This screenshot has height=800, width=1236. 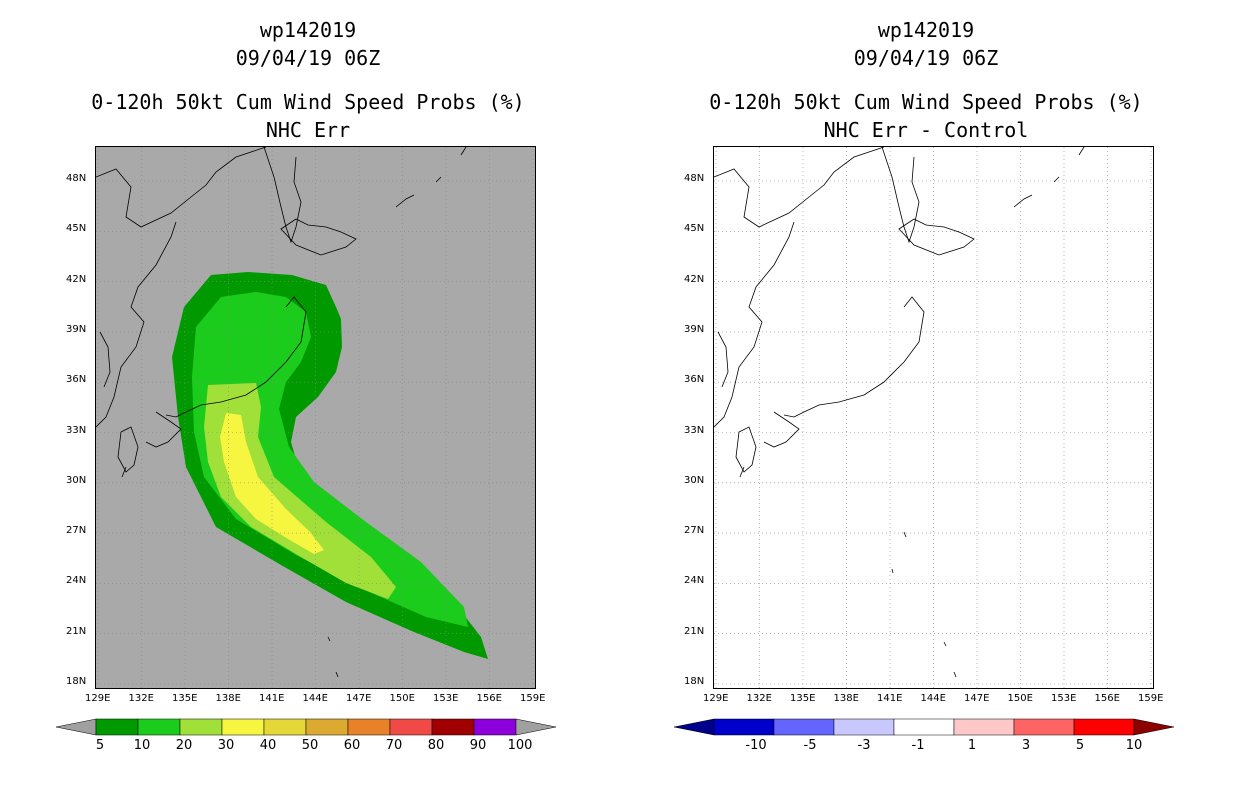 What do you see at coordinates (694, 430) in the screenshot?
I see `lat-tick-label: 33N` at bounding box center [694, 430].